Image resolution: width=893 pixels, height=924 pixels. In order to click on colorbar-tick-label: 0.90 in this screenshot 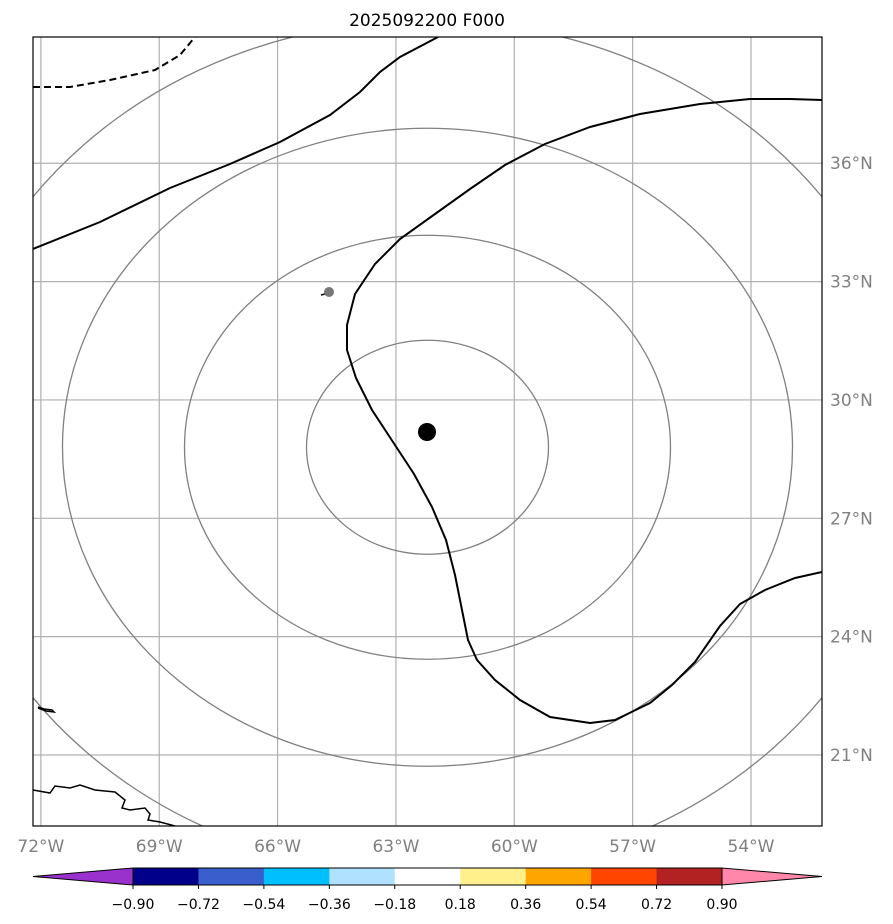, I will do `click(721, 905)`.